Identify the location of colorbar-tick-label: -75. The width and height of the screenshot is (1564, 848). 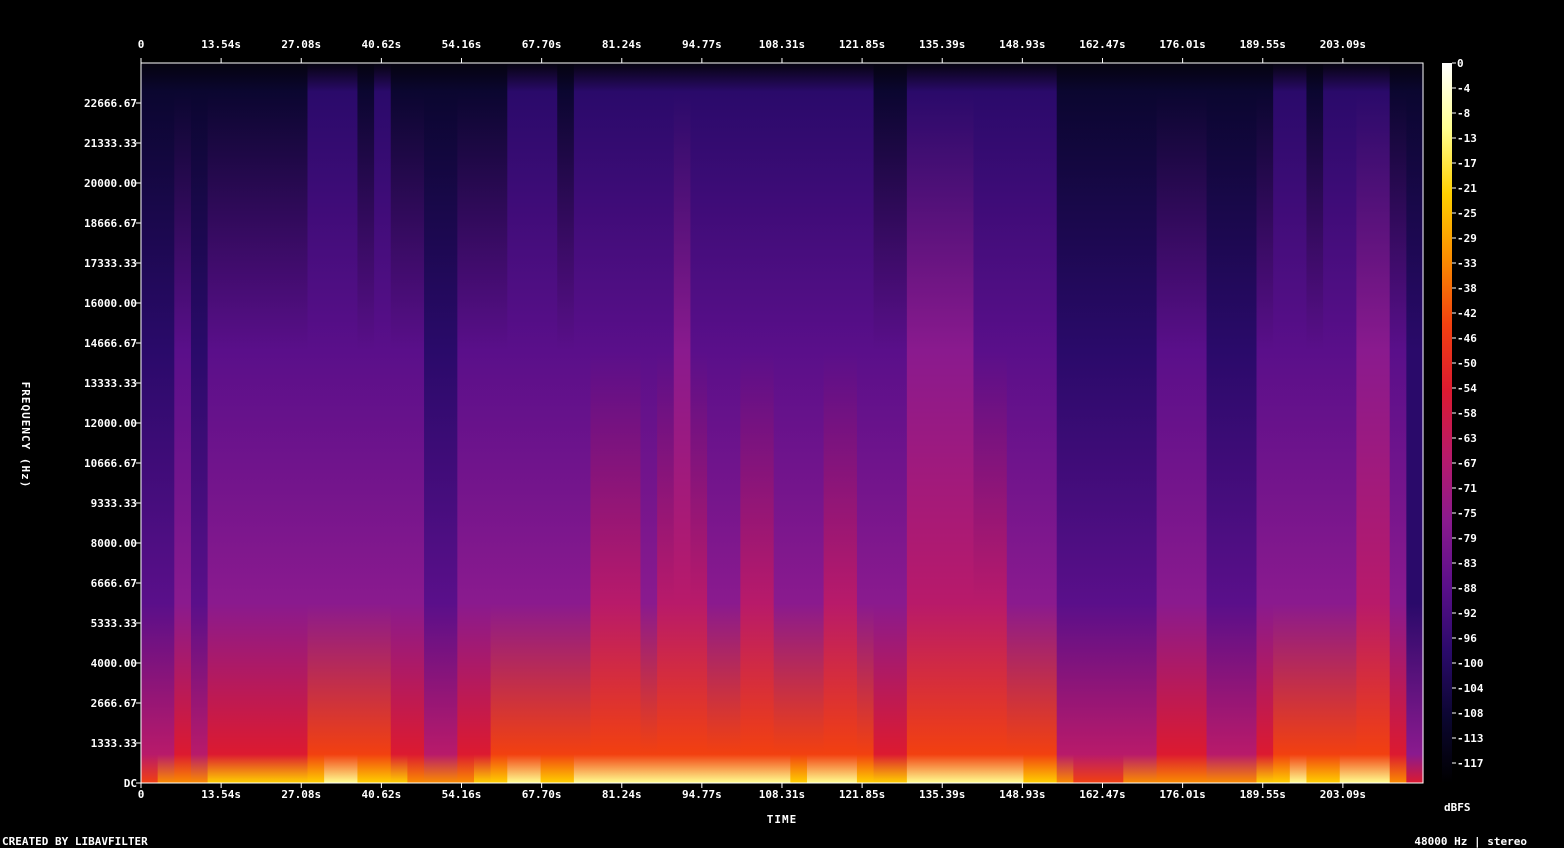
(1467, 513).